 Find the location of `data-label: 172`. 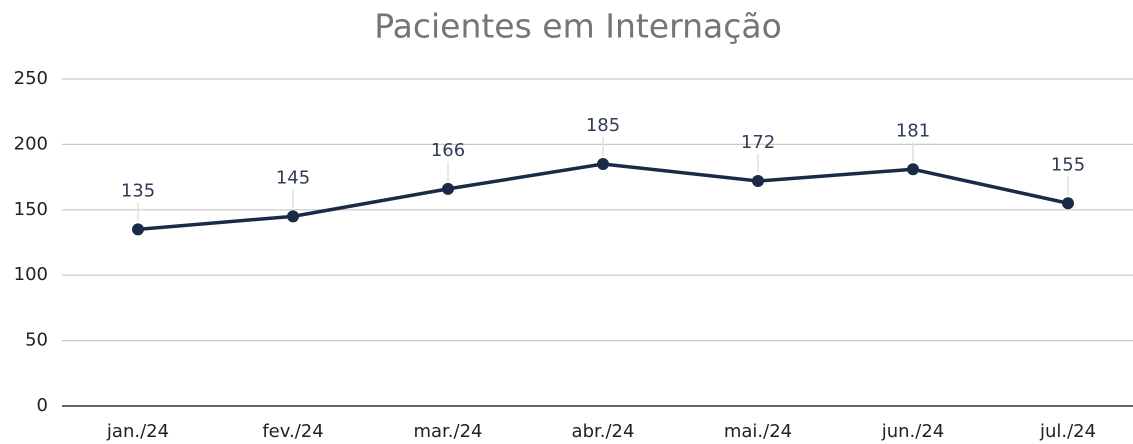

data-label: 172 is located at coordinates (758, 142).